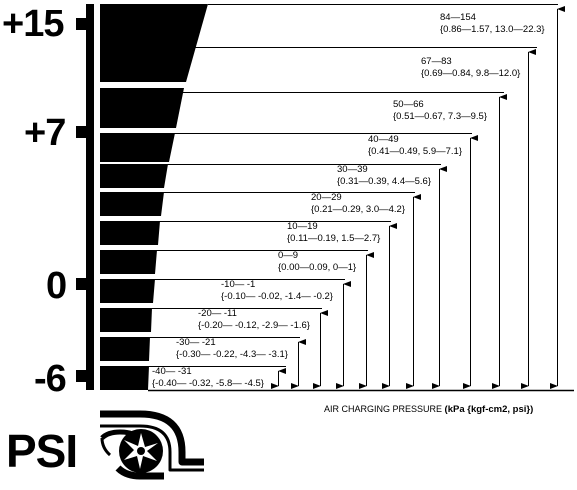 The image size is (577, 490). Describe the element at coordinates (317, 267) in the screenshot. I see `range-detail: {0.00—0.09, 0—1}` at that location.